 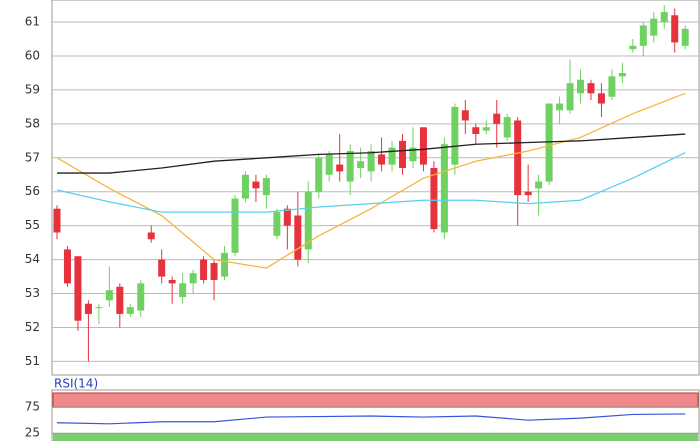 What do you see at coordinates (32, 433) in the screenshot?
I see `y-tick-label: 25` at bounding box center [32, 433].